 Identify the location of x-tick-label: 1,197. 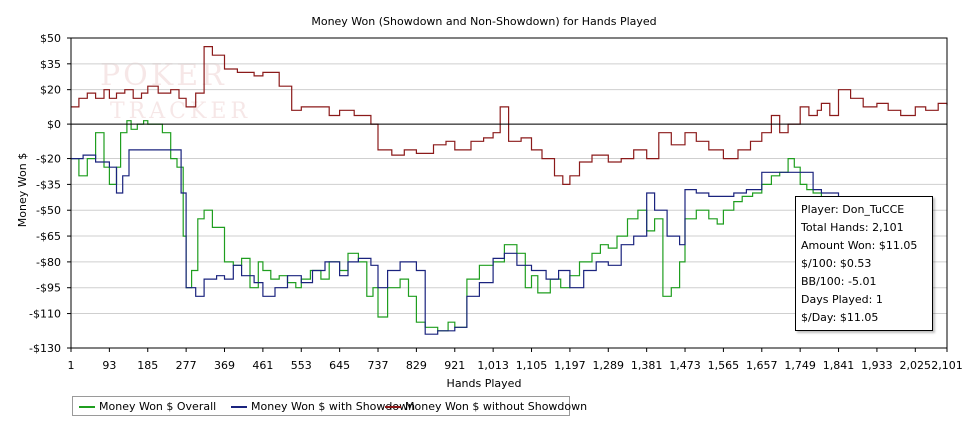
(570, 365).